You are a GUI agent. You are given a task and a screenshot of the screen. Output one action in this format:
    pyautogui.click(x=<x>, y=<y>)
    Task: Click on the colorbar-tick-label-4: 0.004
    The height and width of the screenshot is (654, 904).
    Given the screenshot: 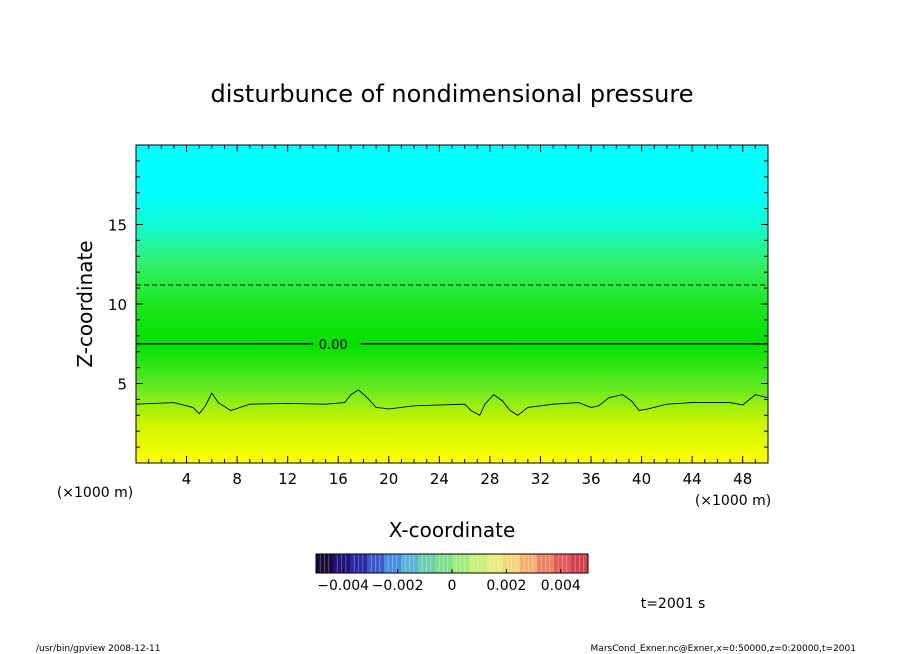 What is the action you would take?
    pyautogui.click(x=561, y=586)
    